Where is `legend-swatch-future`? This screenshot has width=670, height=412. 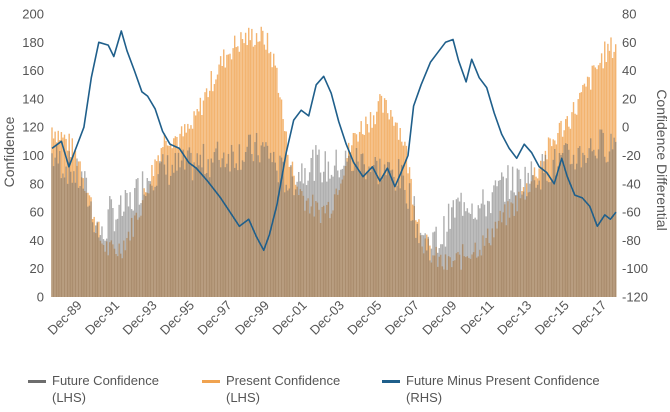
legend-swatch-future is located at coordinates (37, 381).